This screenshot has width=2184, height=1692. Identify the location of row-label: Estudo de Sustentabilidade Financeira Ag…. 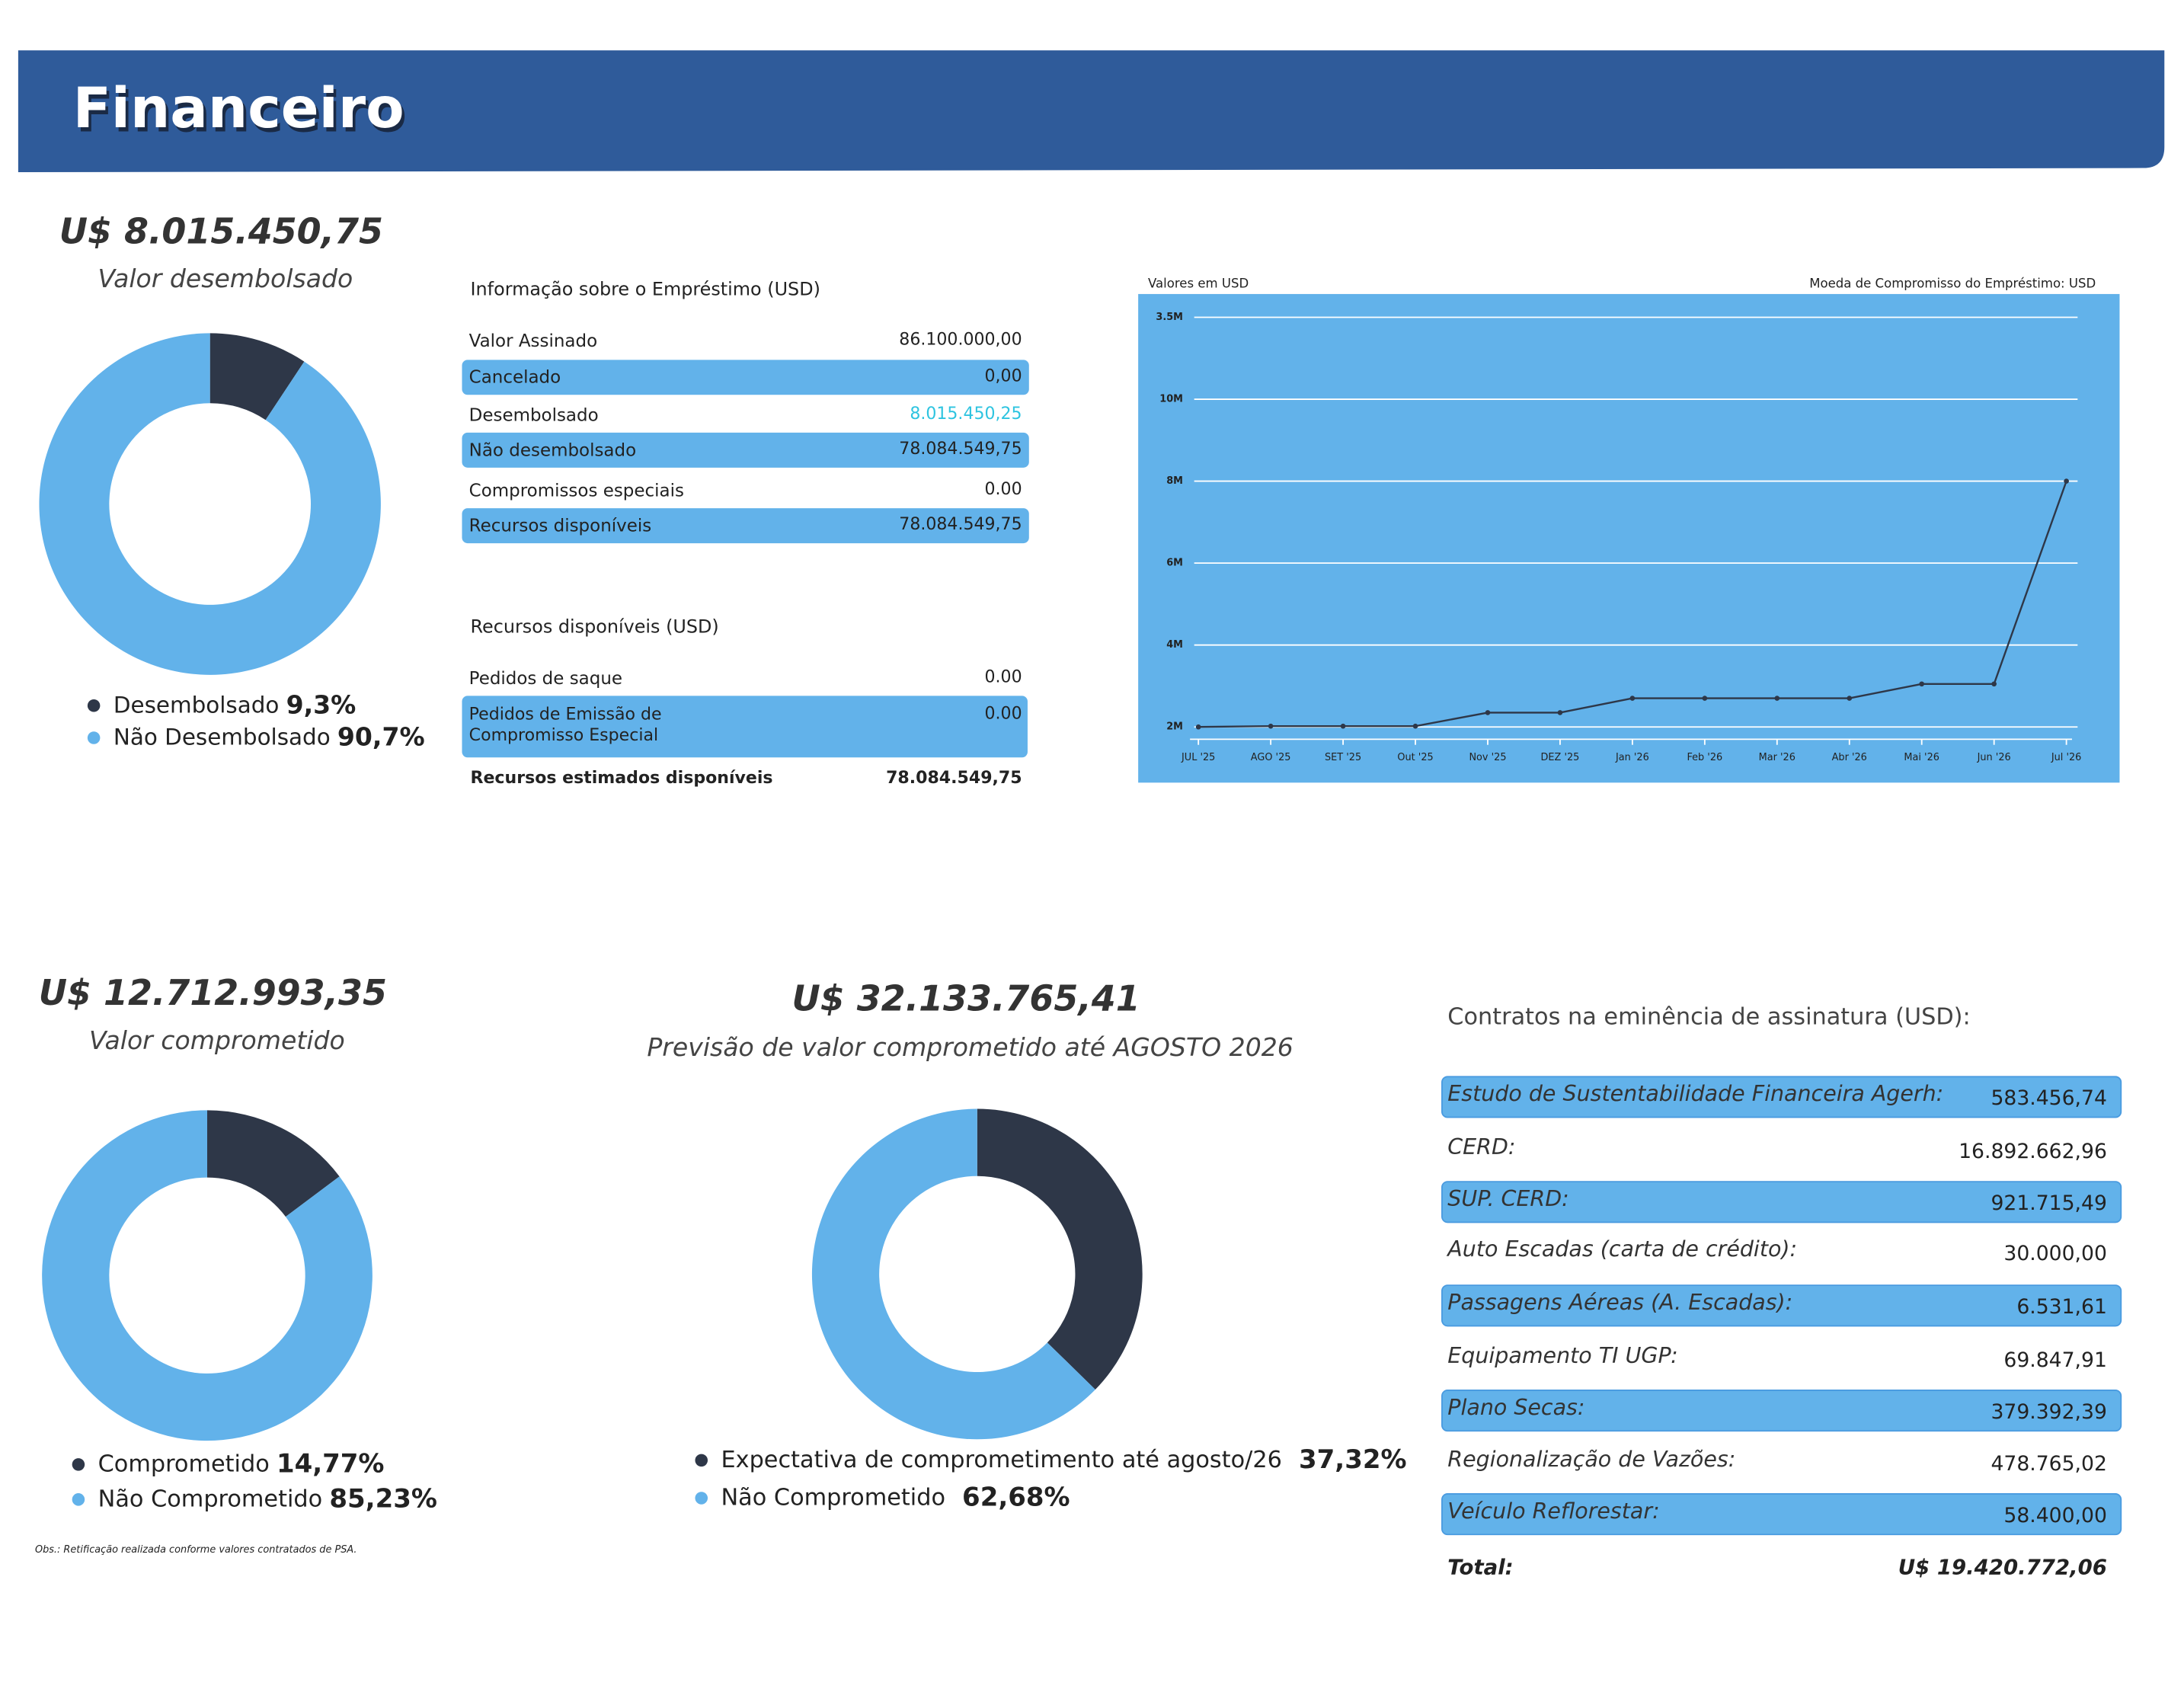
(1695, 1093).